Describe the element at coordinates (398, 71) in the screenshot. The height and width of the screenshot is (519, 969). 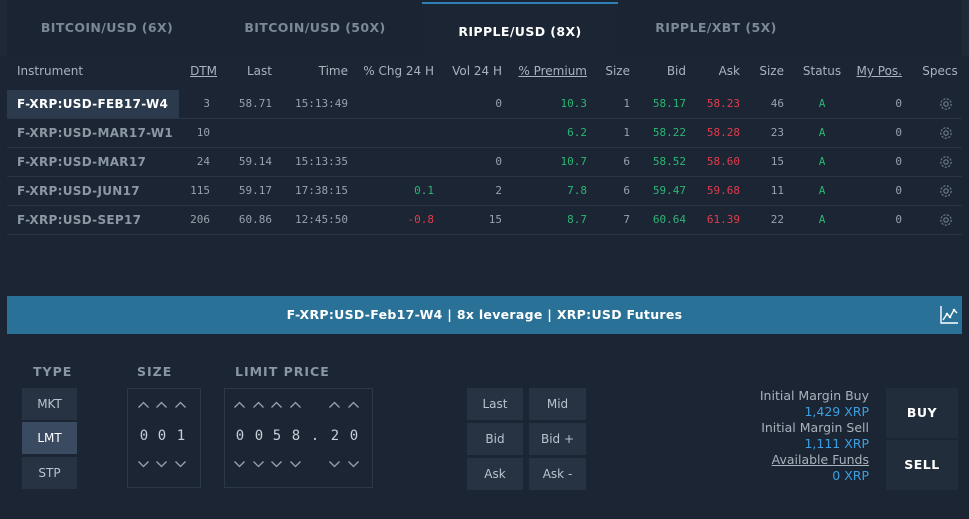
I see `col-chg-24h: % Chg 24 H` at that location.